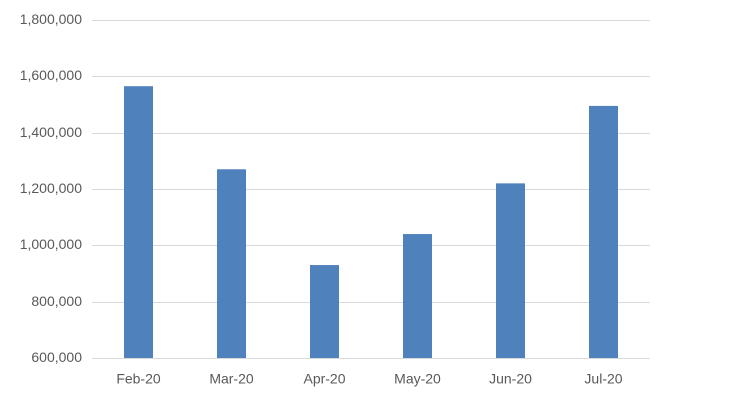 The image size is (738, 400). Describe the element at coordinates (324, 379) in the screenshot. I see `x-tick-label: Apr-20` at that location.